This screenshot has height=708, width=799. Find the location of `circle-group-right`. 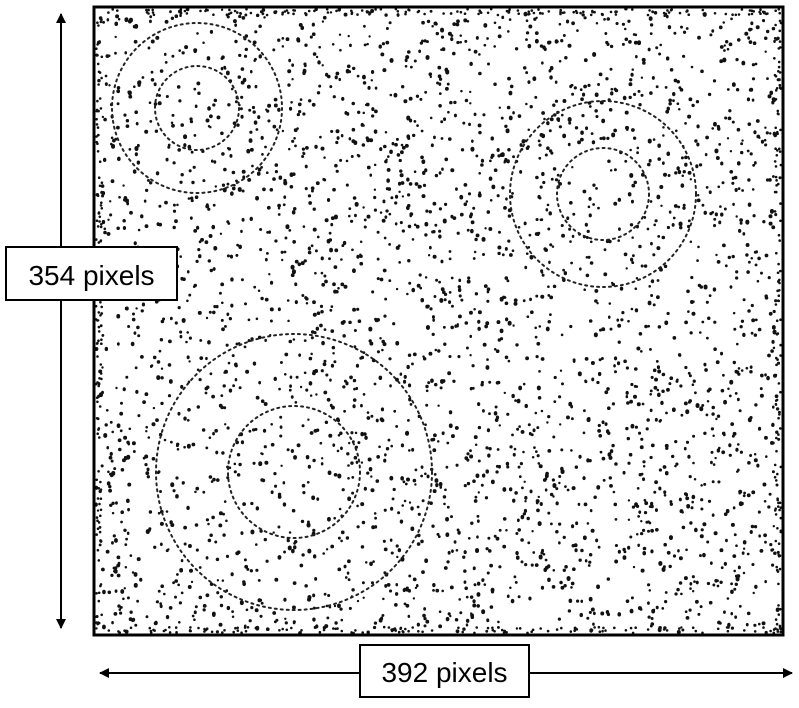

circle-group-right is located at coordinates (603, 194).